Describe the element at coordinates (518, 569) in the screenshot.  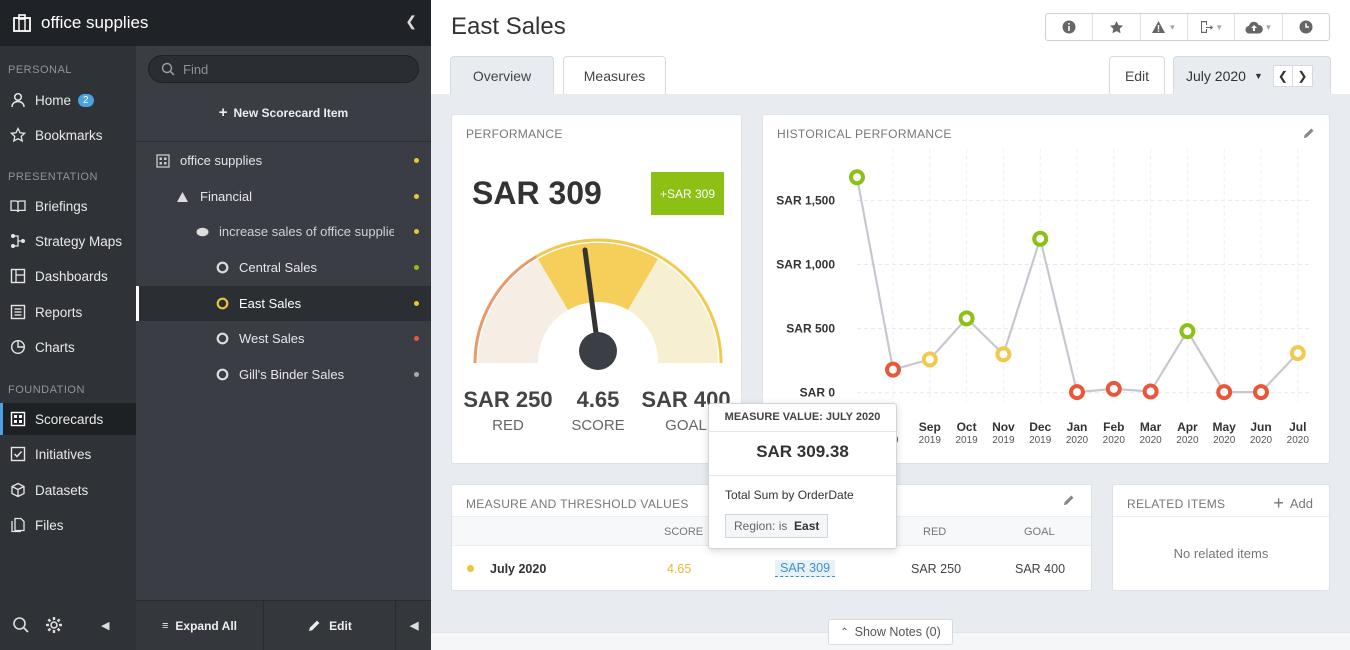
I see `row-period: July 2020` at that location.